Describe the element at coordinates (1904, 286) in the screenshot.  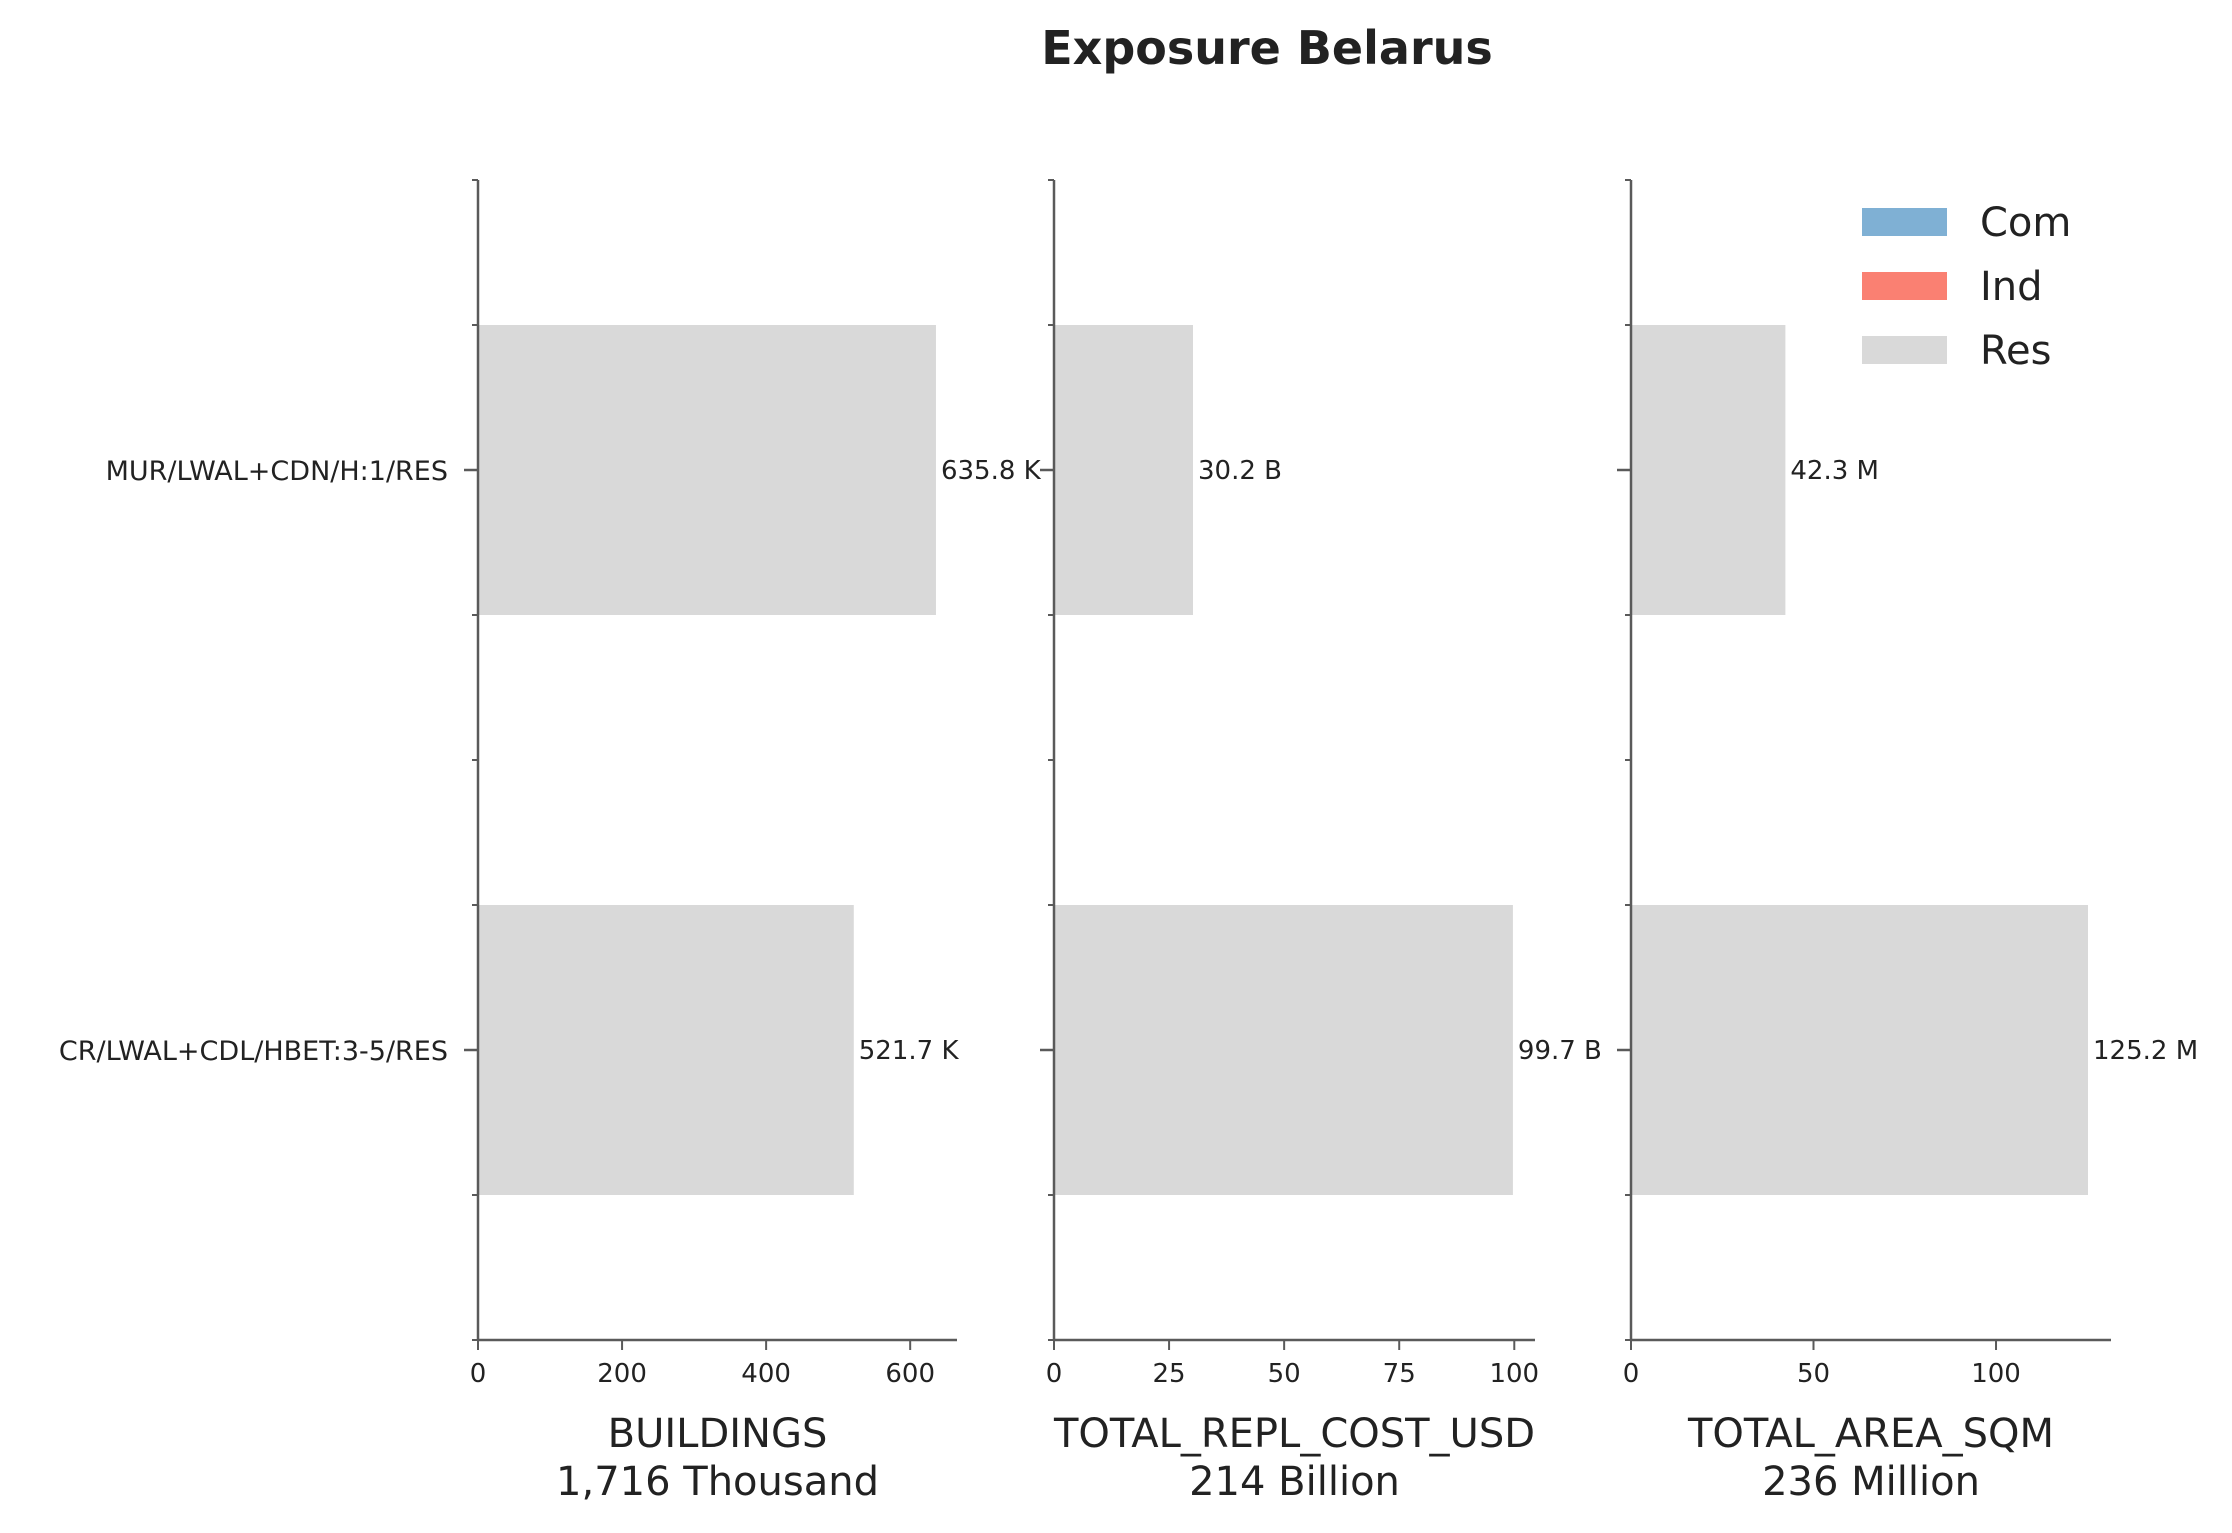
I see `legend-swatch-ind` at that location.